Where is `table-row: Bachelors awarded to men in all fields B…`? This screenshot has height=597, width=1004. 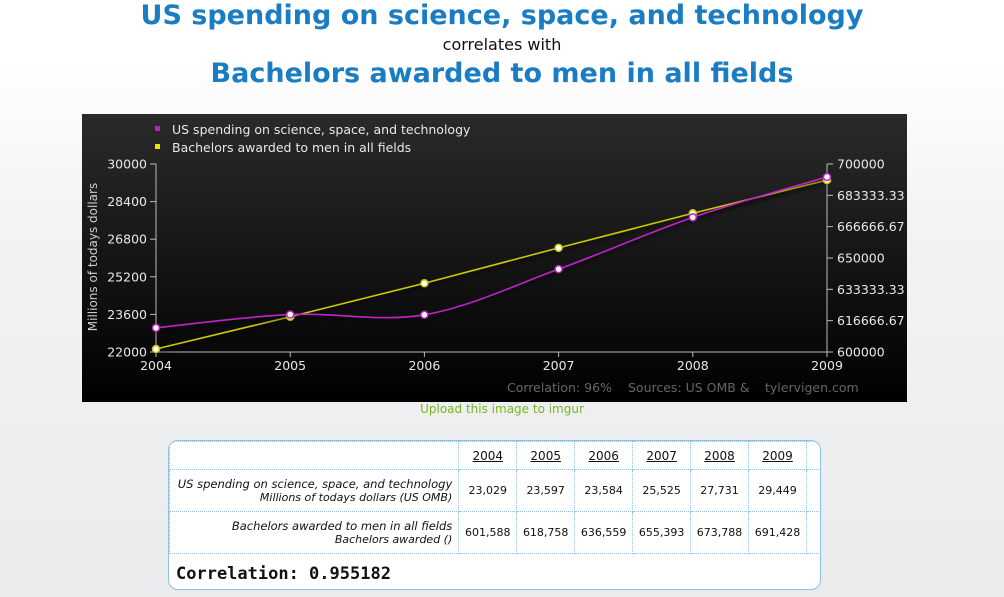
table-row: Bachelors awarded to men in all fields B… is located at coordinates (494, 532).